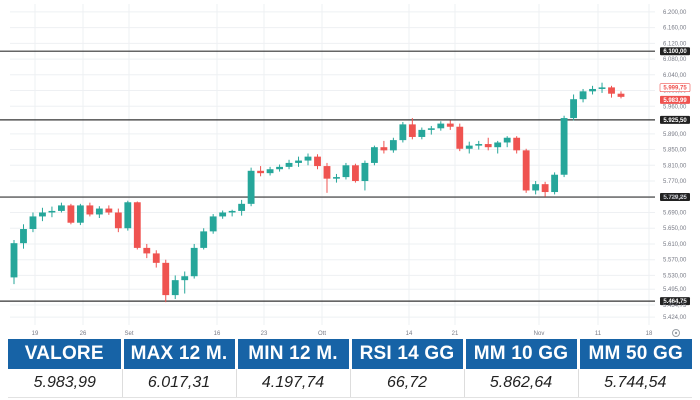 This screenshot has width=700, height=400. Describe the element at coordinates (83, 334) in the screenshot. I see `x-tick-label: 26` at that location.